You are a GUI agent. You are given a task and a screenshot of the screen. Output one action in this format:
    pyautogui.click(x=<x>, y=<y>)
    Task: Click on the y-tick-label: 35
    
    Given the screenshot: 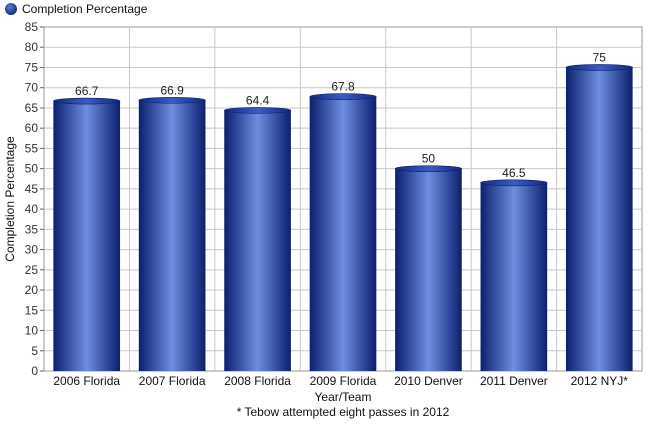 What is the action you would take?
    pyautogui.click(x=32, y=229)
    